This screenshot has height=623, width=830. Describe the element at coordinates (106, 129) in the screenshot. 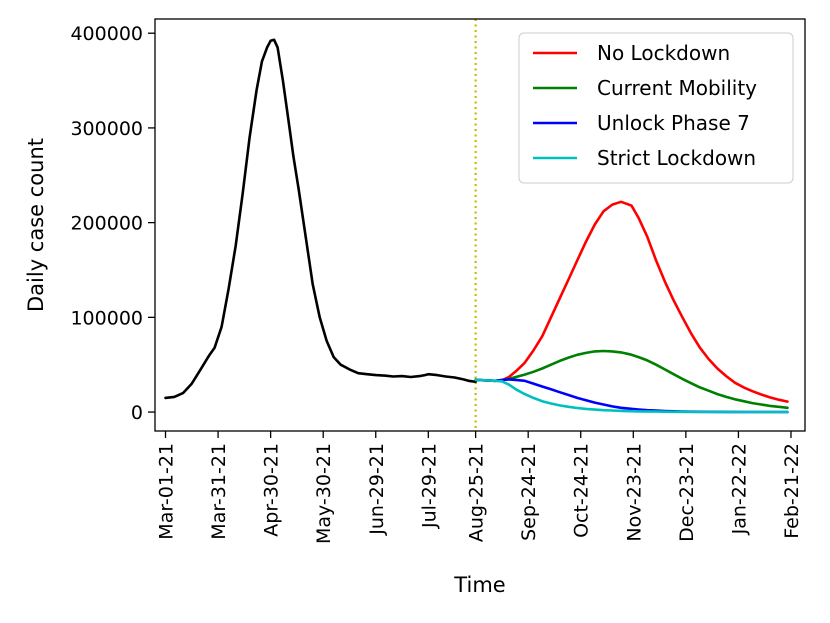

I see `y-tick-label: 300000` at that location.